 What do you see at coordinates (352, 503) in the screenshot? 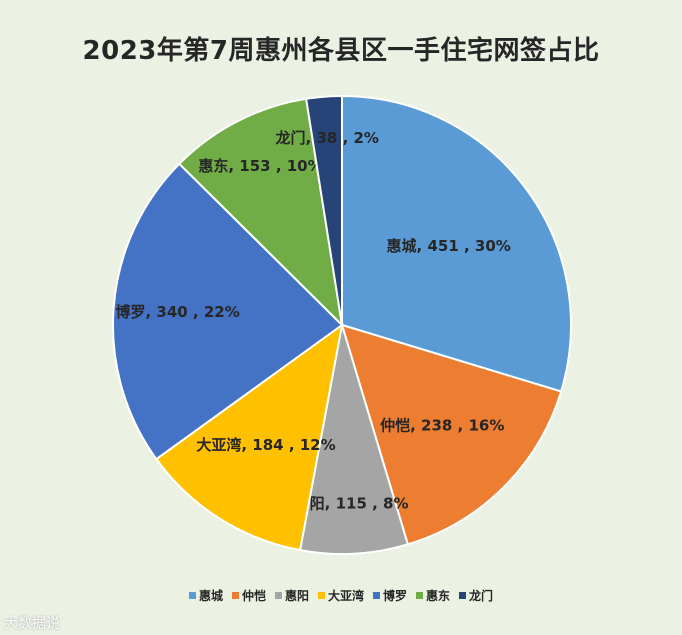
I see `slice-label-惠阳: 惠阳, 115 , 8%` at bounding box center [352, 503].